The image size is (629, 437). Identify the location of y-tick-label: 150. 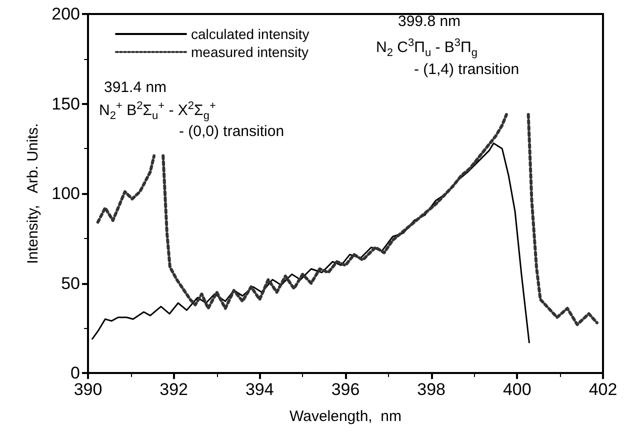
(66, 104).